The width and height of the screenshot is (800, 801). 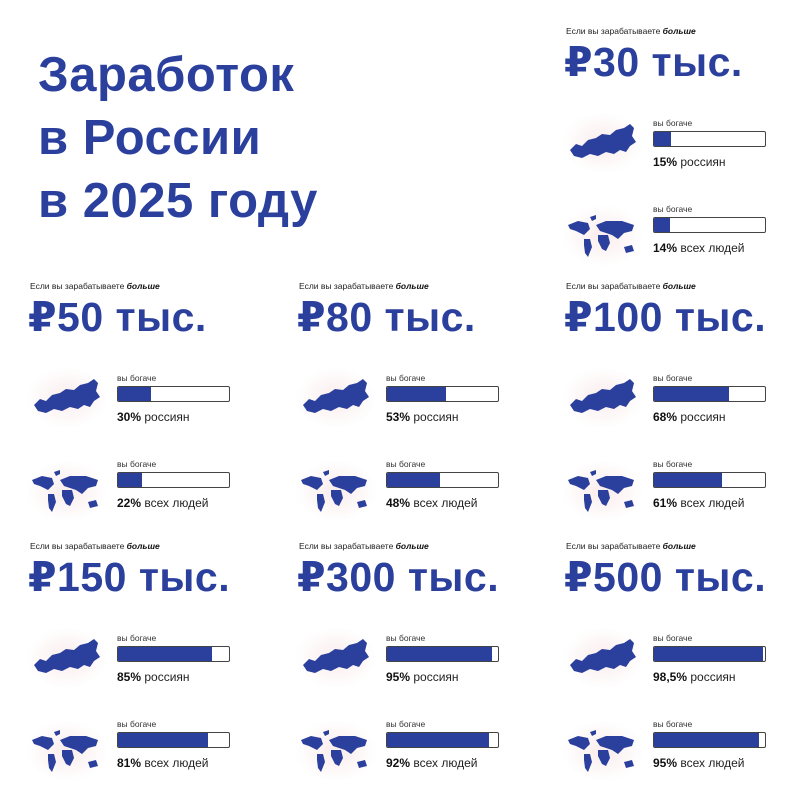 I want to click on page-title: Заработок в России в 2025 году, so click(x=178, y=138).